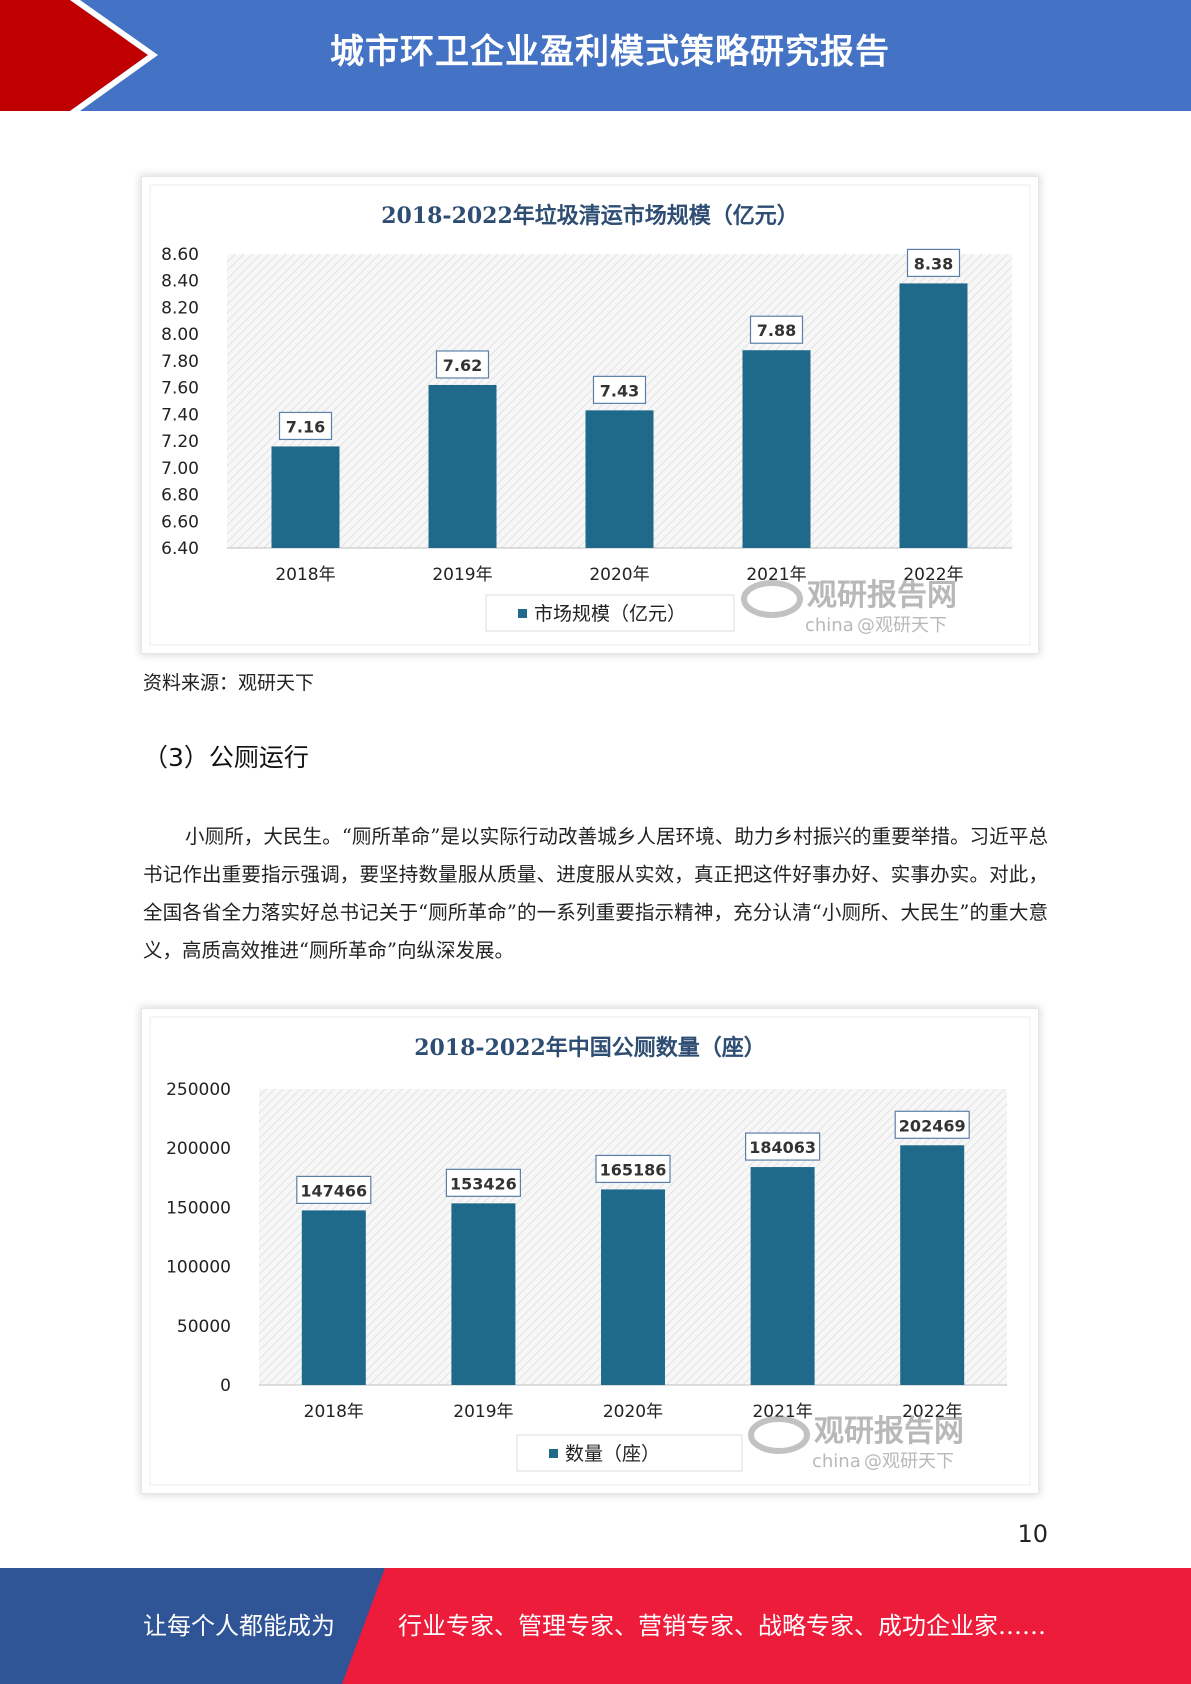 Image resolution: width=1191 pixels, height=1684 pixels. I want to click on y-tick-label: 8.40, so click(180, 282).